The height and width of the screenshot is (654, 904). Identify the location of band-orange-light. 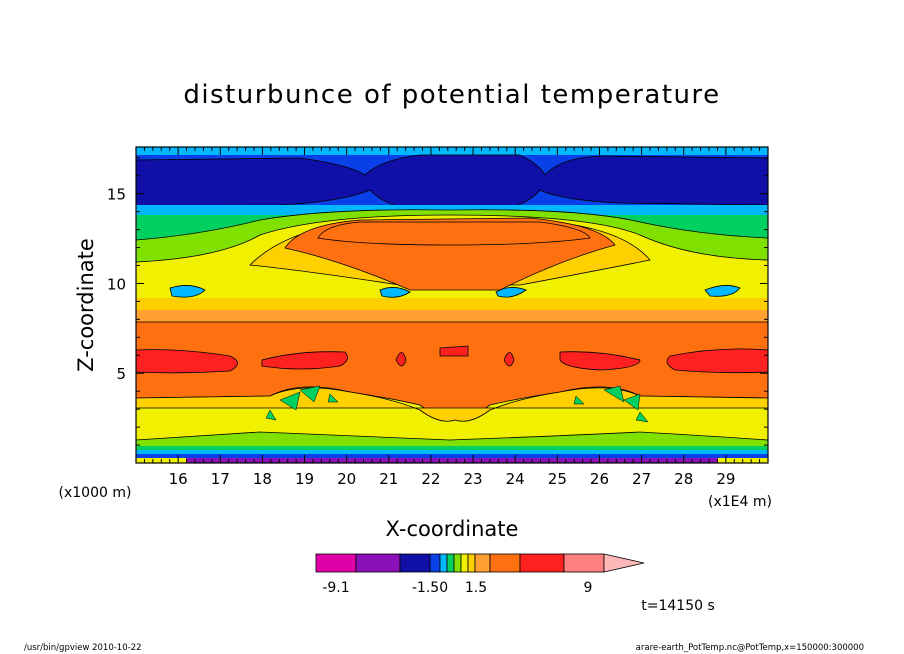
(452, 316).